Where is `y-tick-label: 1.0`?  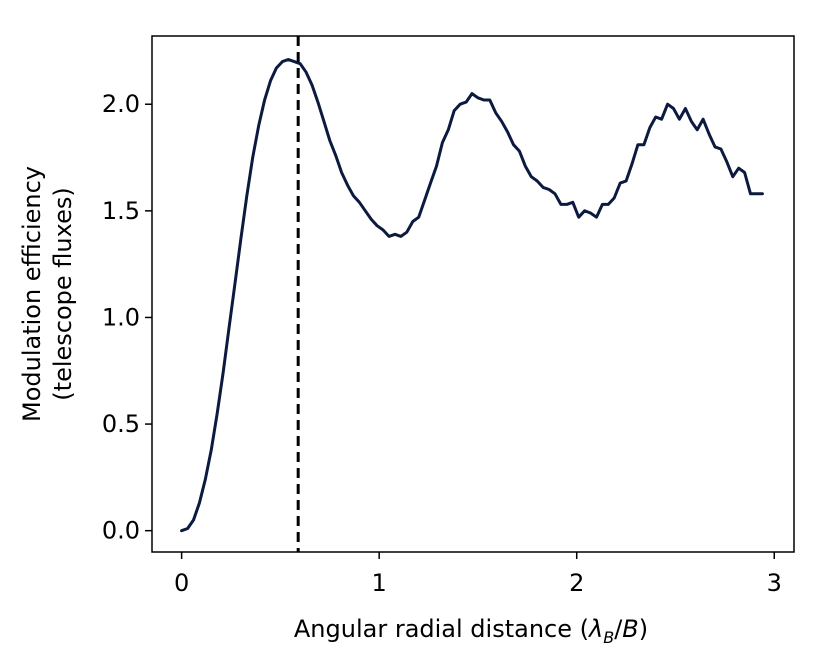
y-tick-label: 1.0 is located at coordinates (121, 317).